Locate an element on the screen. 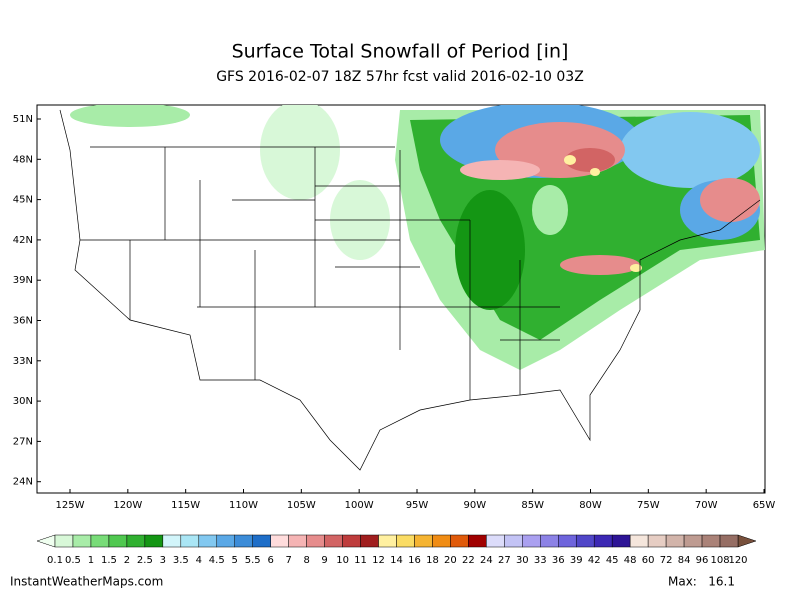  colorbar-label: 0.5 is located at coordinates (73, 560).